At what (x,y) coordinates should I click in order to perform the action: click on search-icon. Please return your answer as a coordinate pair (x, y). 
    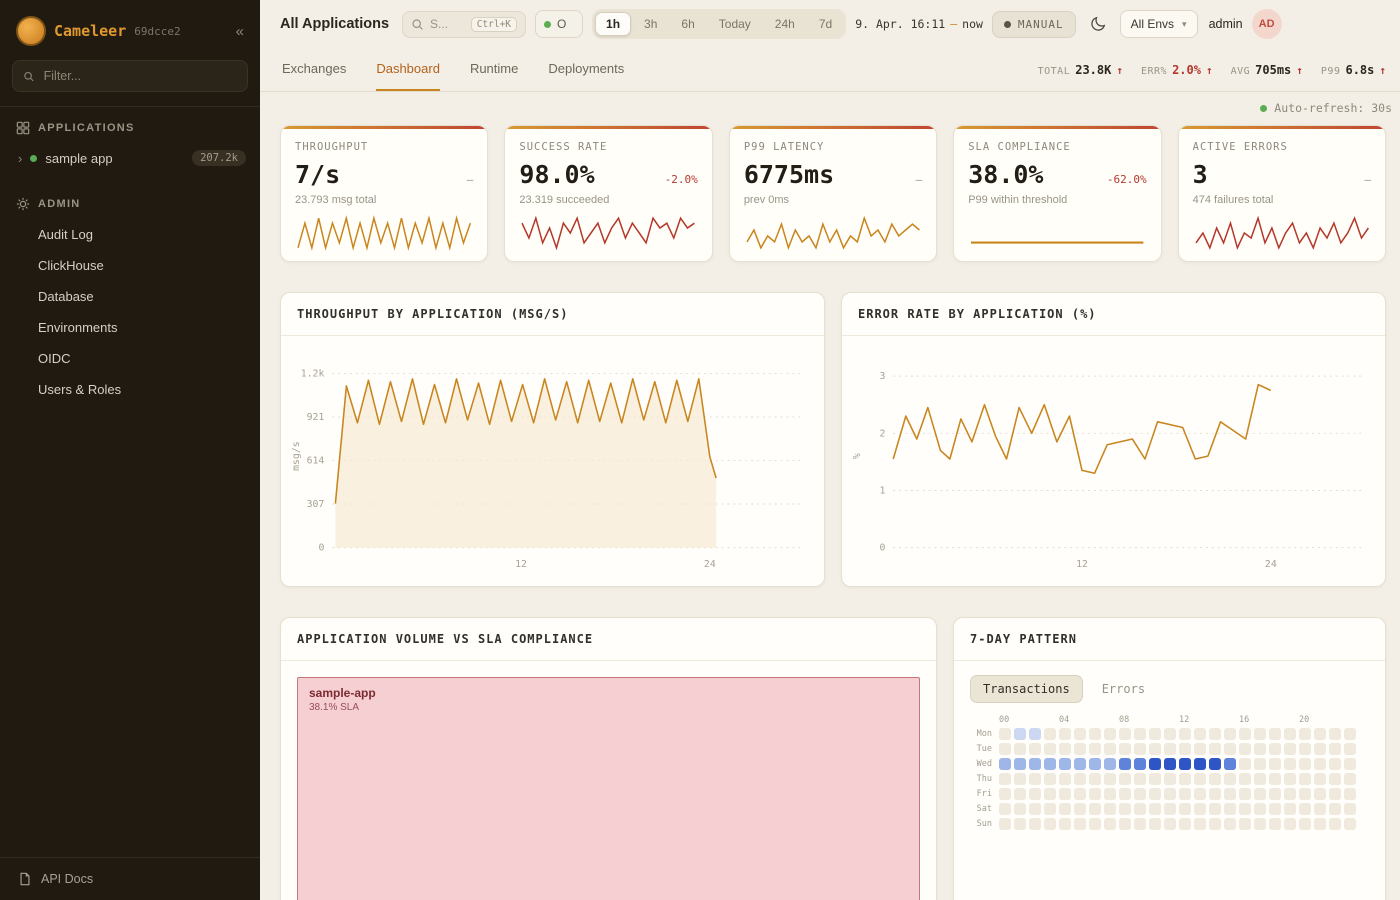
    Looking at the image, I should click on (417, 24).